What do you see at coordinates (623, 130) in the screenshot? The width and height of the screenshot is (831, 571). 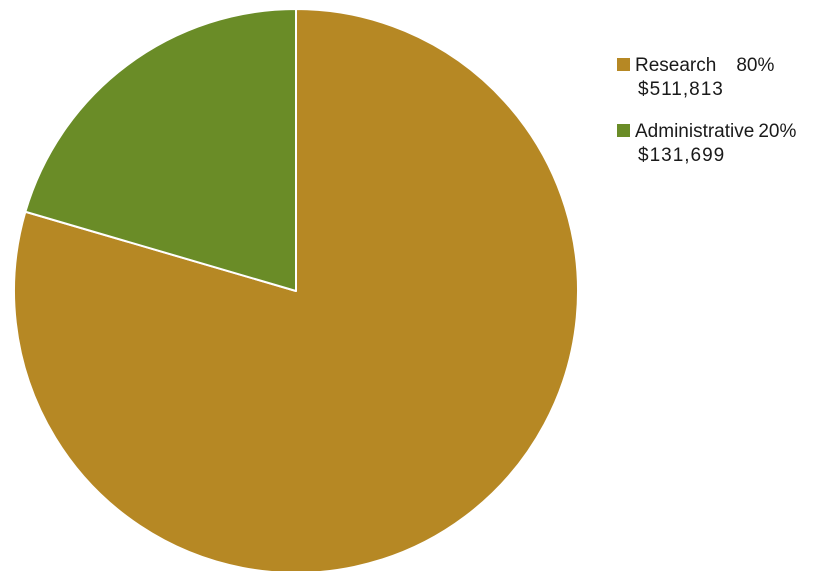 I see `legend-swatch-administrative` at bounding box center [623, 130].